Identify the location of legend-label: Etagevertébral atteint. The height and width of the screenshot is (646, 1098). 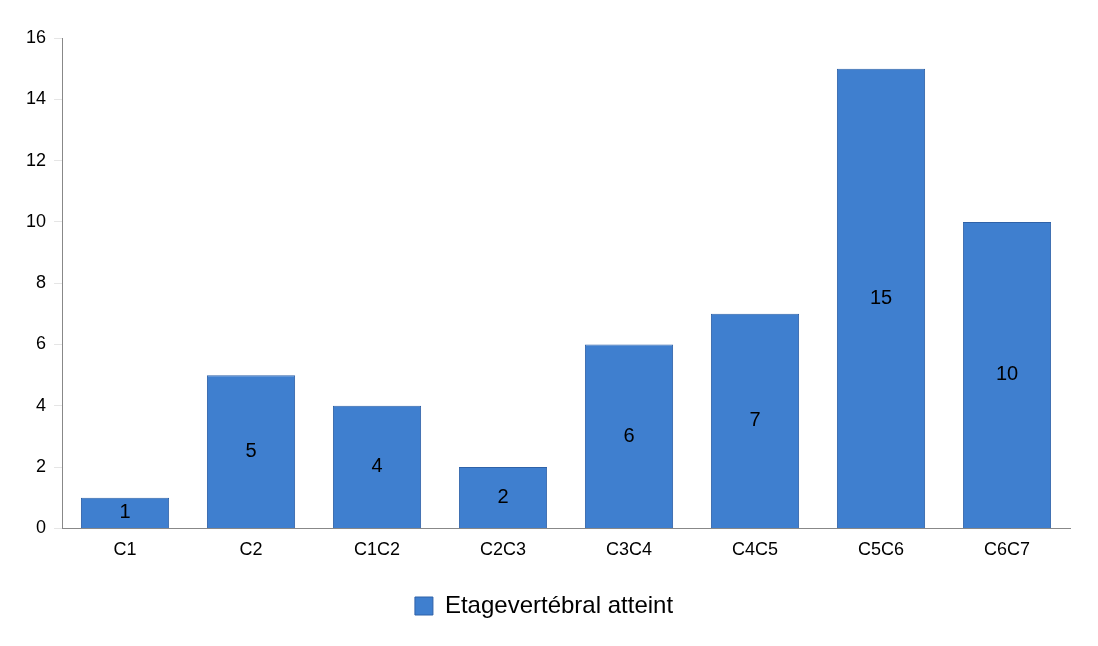
(559, 604).